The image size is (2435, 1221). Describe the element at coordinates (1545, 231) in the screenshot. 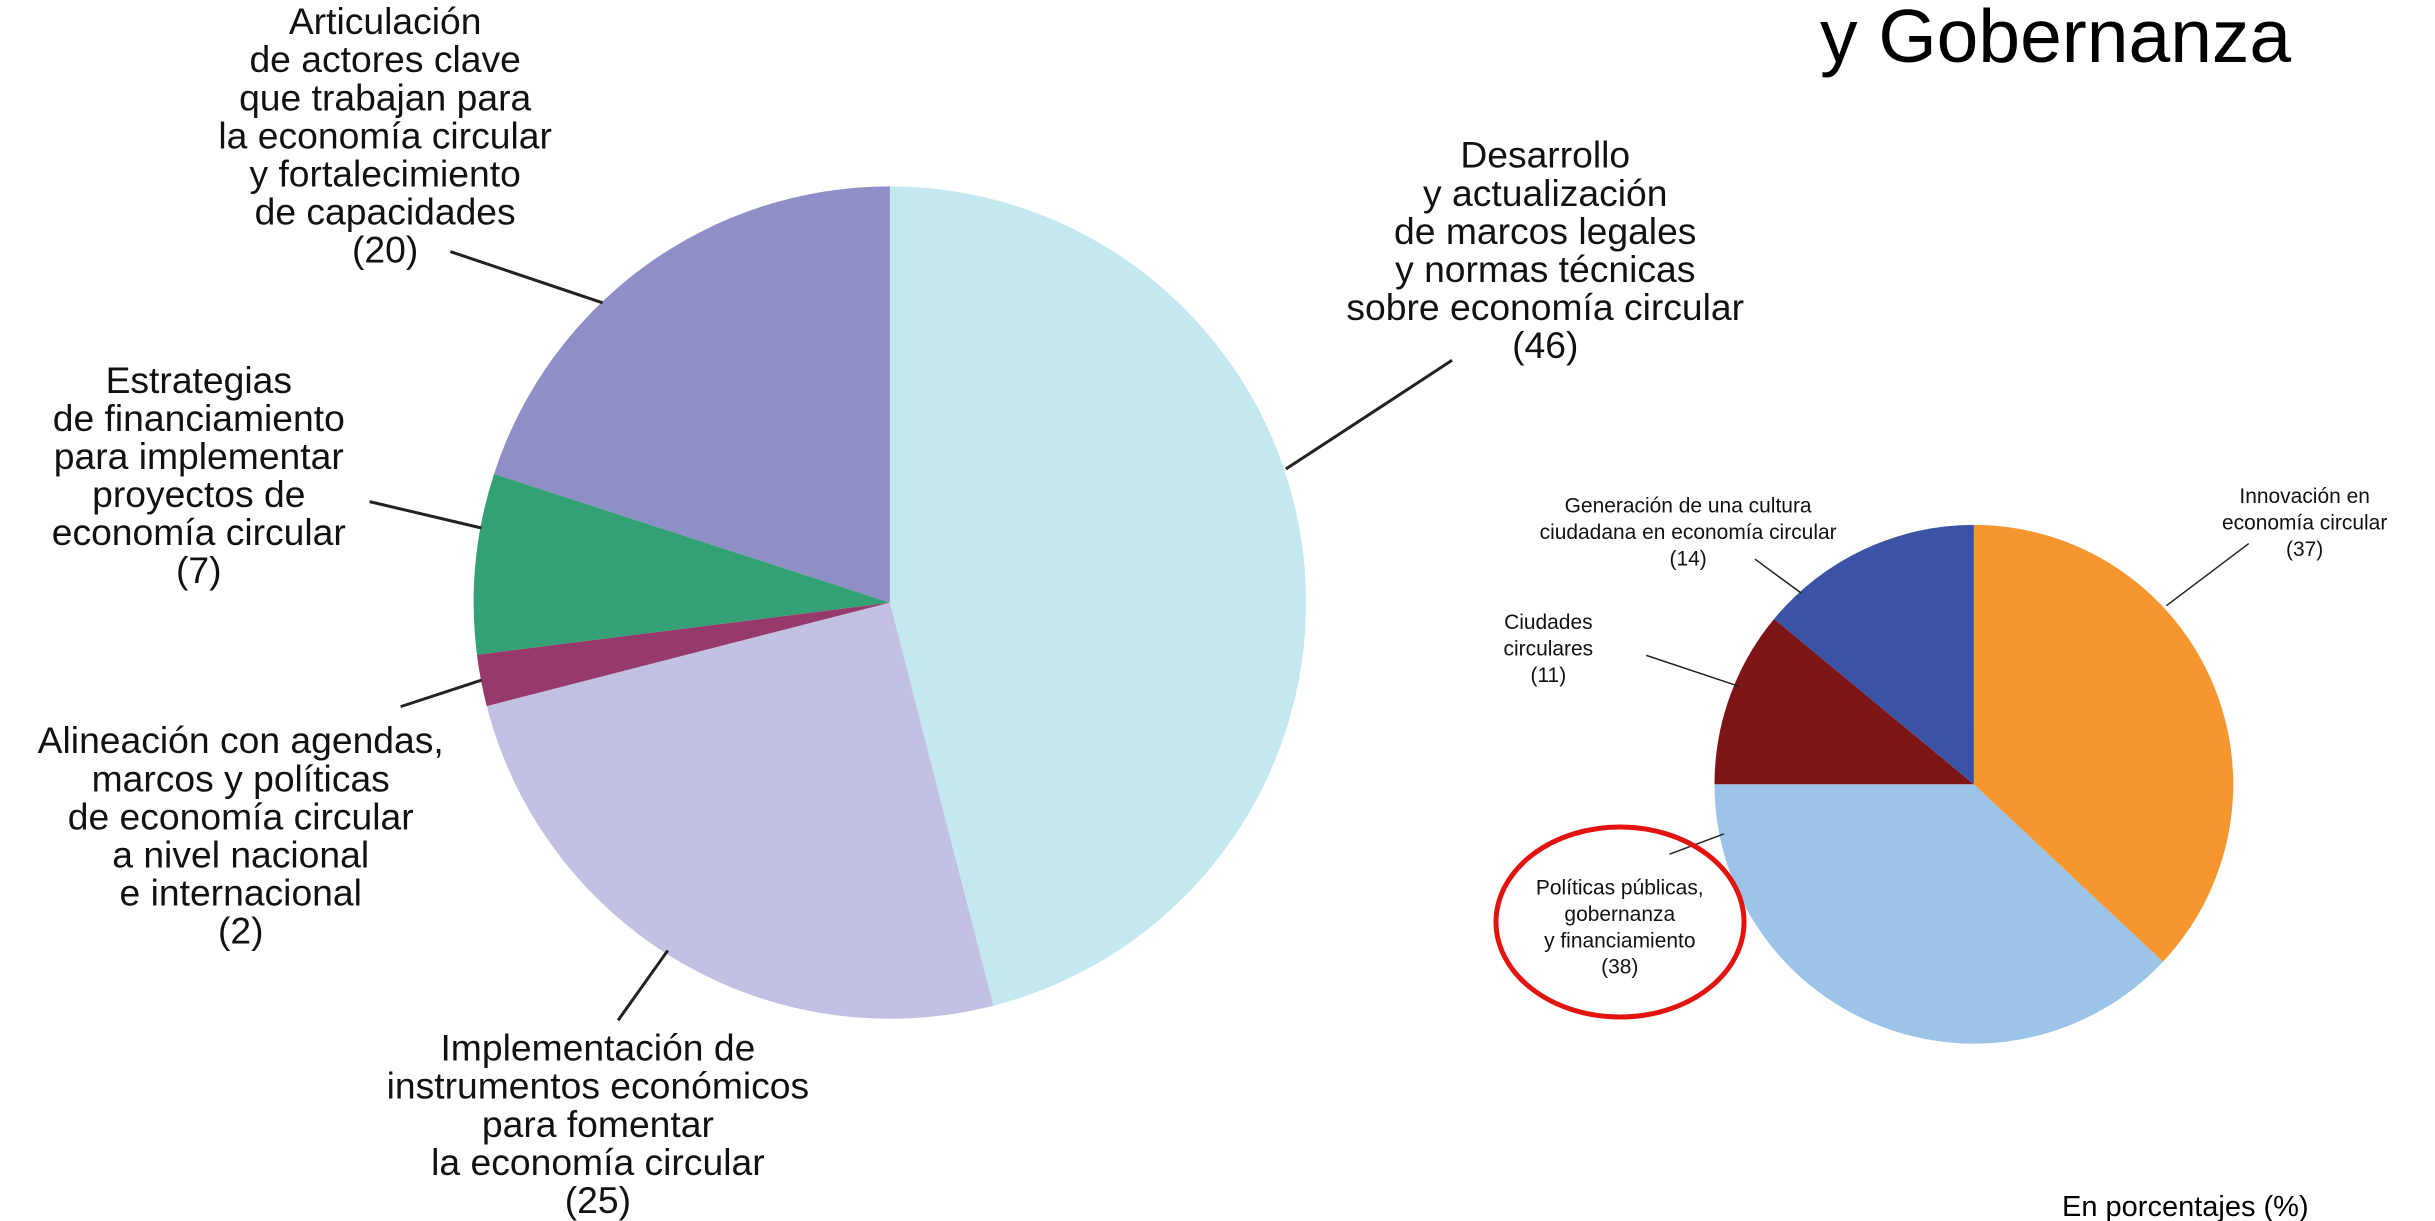

I see `label-line: de marcos legales` at that location.